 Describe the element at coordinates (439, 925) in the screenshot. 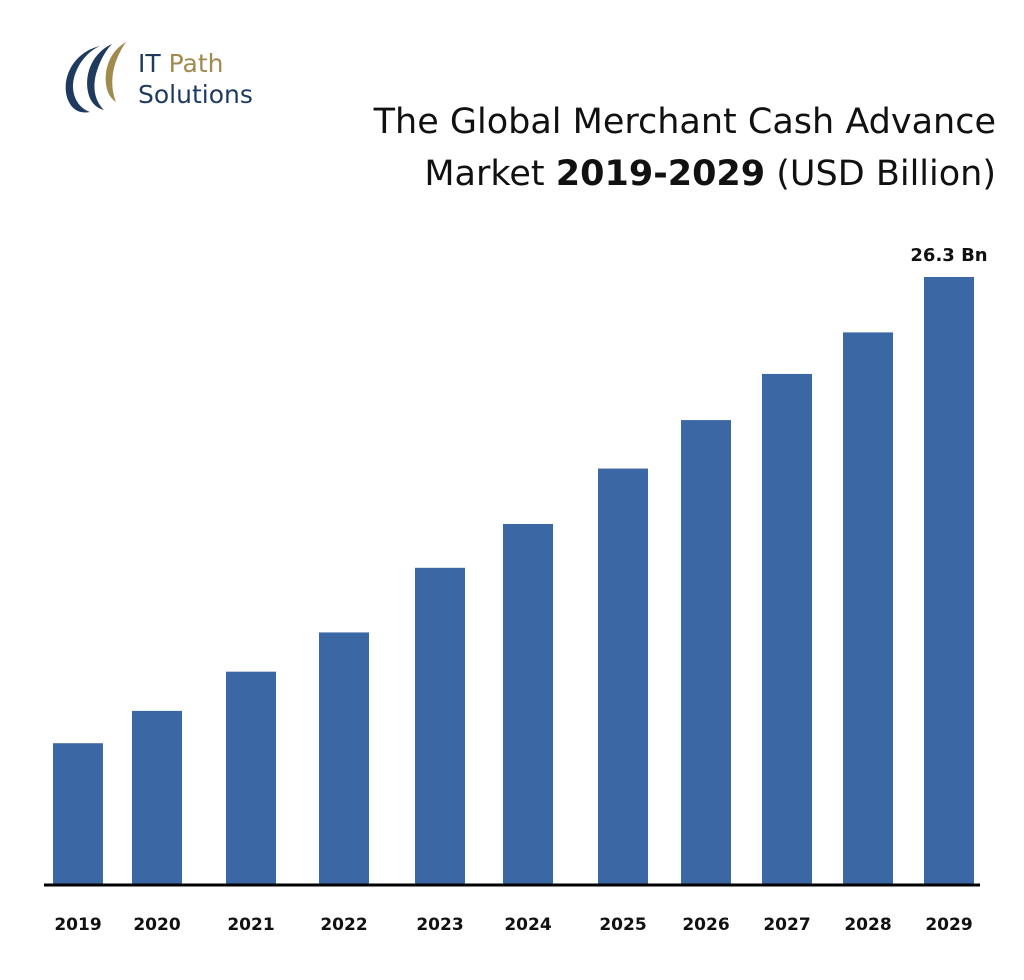

I see `x-tick-label-2023: 2023` at that location.